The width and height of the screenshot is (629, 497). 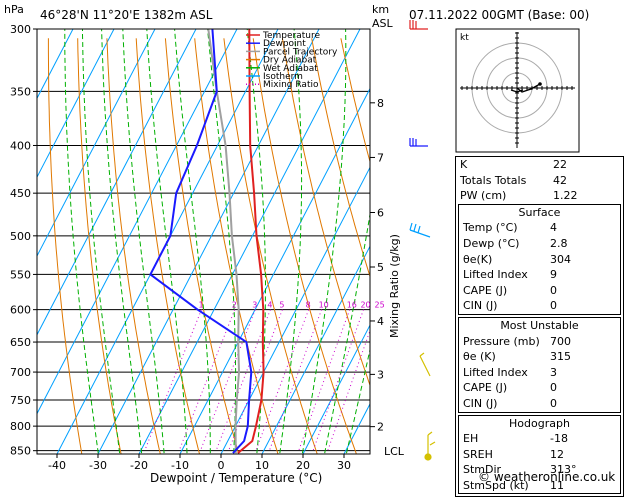 I want to click on legend-label: Temperature, so click(x=291, y=36).